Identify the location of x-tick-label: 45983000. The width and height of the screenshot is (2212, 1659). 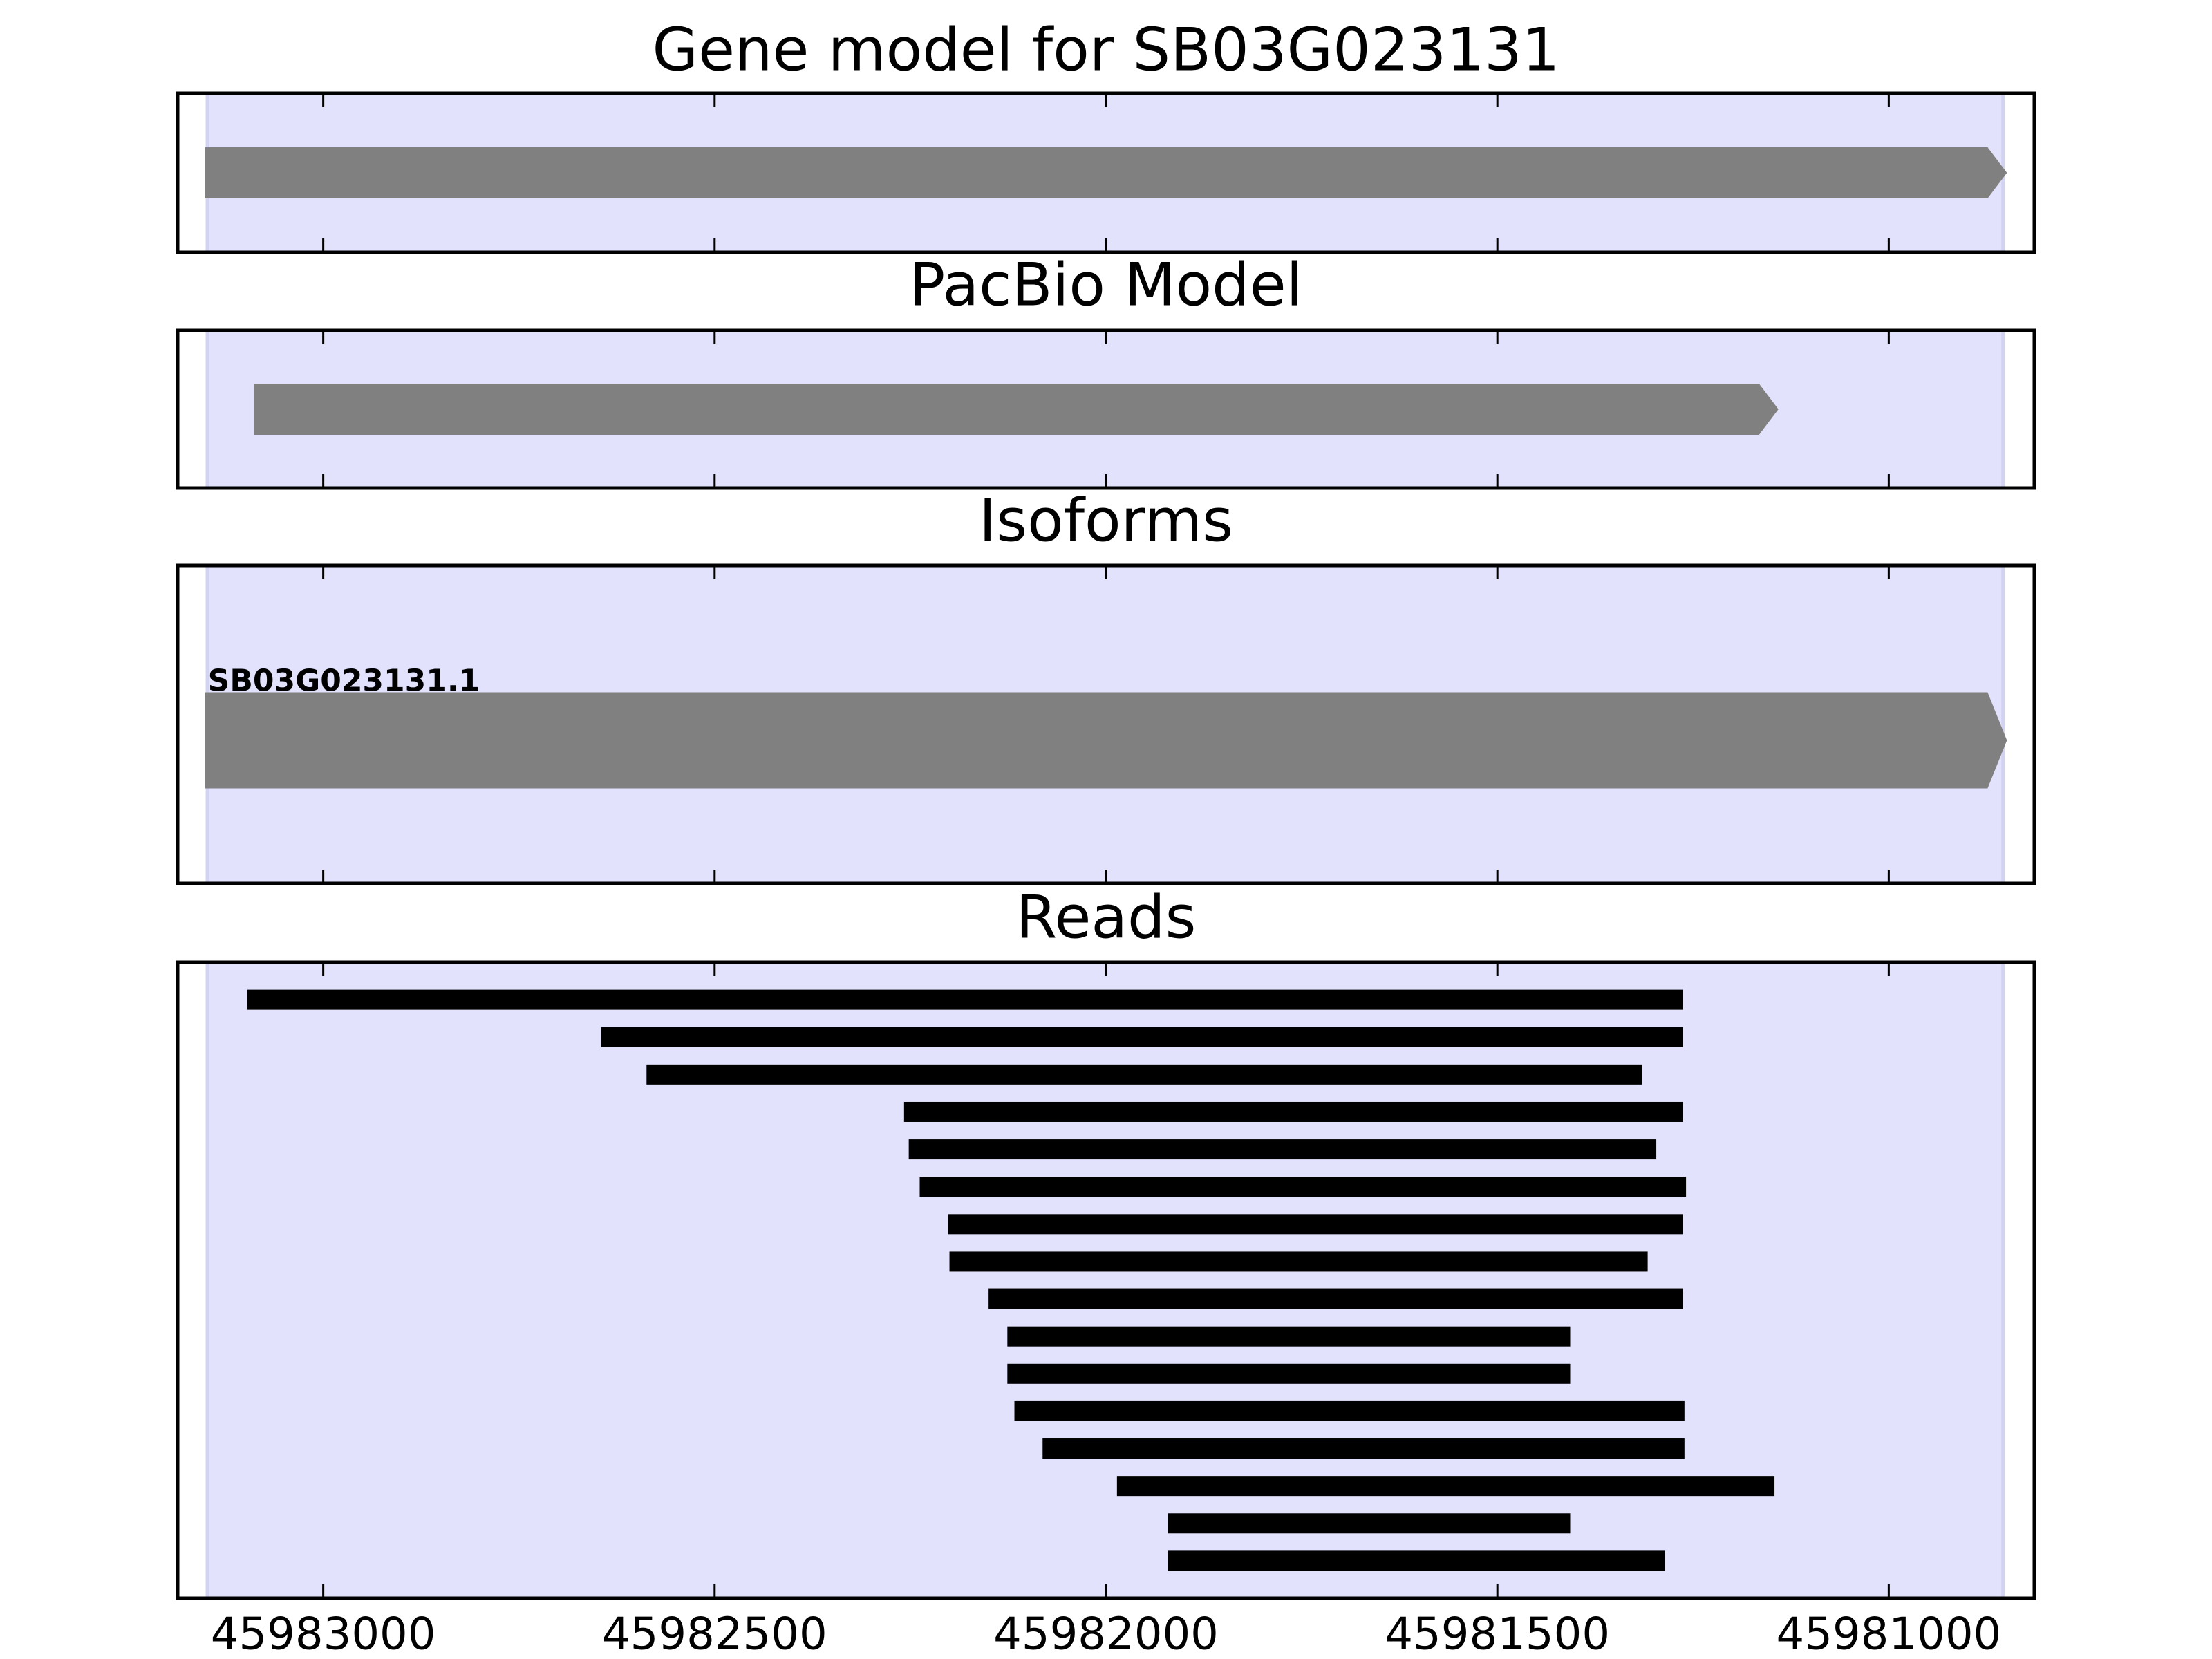
(323, 1634).